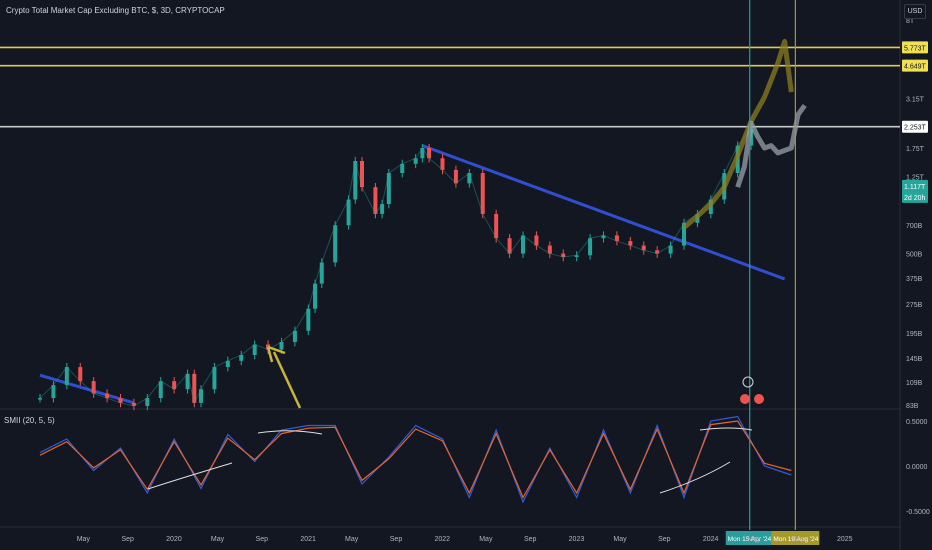 The image size is (932, 550). What do you see at coordinates (914, 279) in the screenshot?
I see `y-tick-label: 375B` at bounding box center [914, 279].